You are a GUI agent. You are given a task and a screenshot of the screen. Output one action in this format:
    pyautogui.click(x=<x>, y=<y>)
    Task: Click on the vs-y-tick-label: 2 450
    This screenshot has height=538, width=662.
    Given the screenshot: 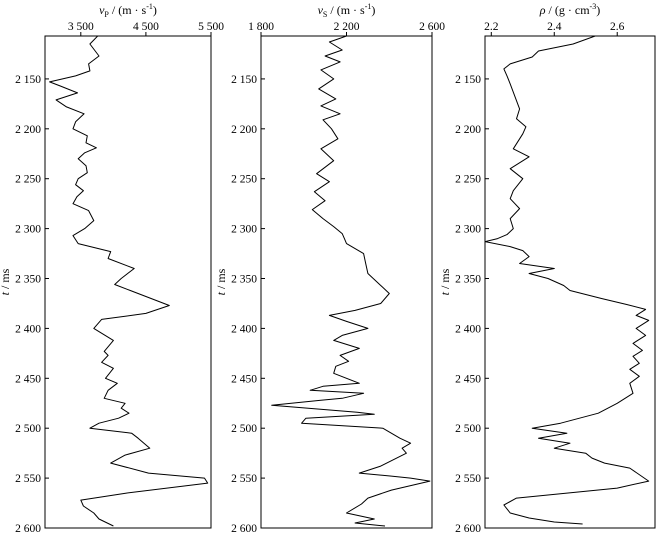 What is the action you would take?
    pyautogui.click(x=244, y=379)
    